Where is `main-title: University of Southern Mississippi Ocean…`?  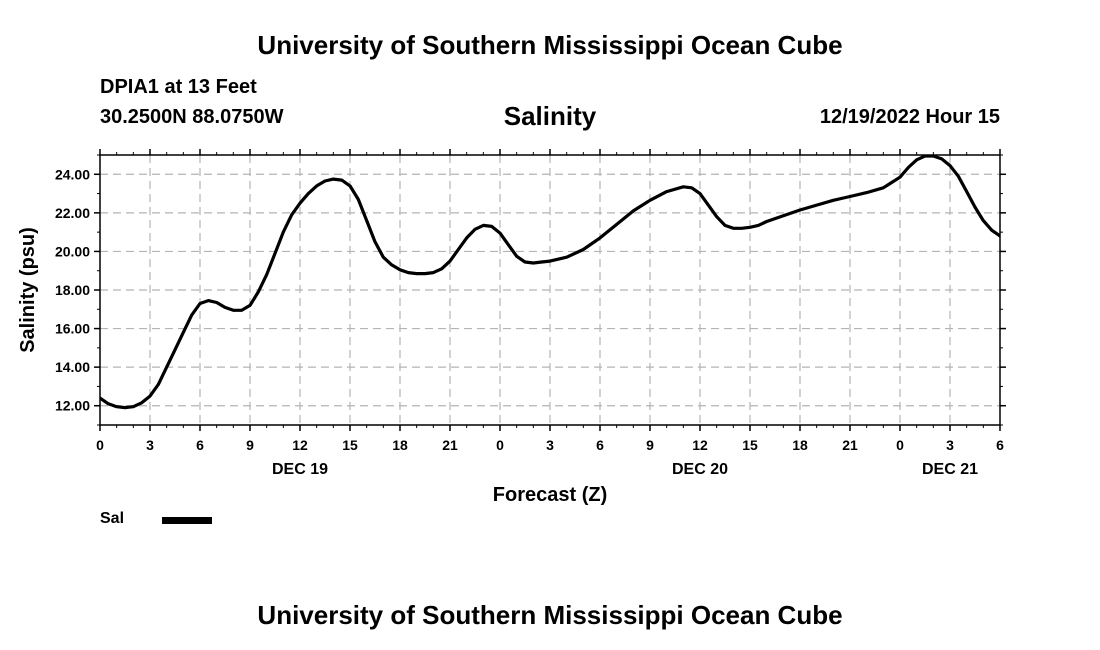 main-title: University of Southern Mississippi Ocean… is located at coordinates (550, 45).